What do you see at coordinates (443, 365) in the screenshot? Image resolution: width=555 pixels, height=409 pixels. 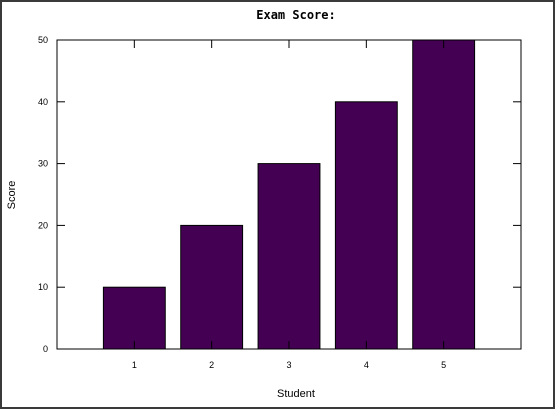 I see `x-tick-label: 5` at bounding box center [443, 365].